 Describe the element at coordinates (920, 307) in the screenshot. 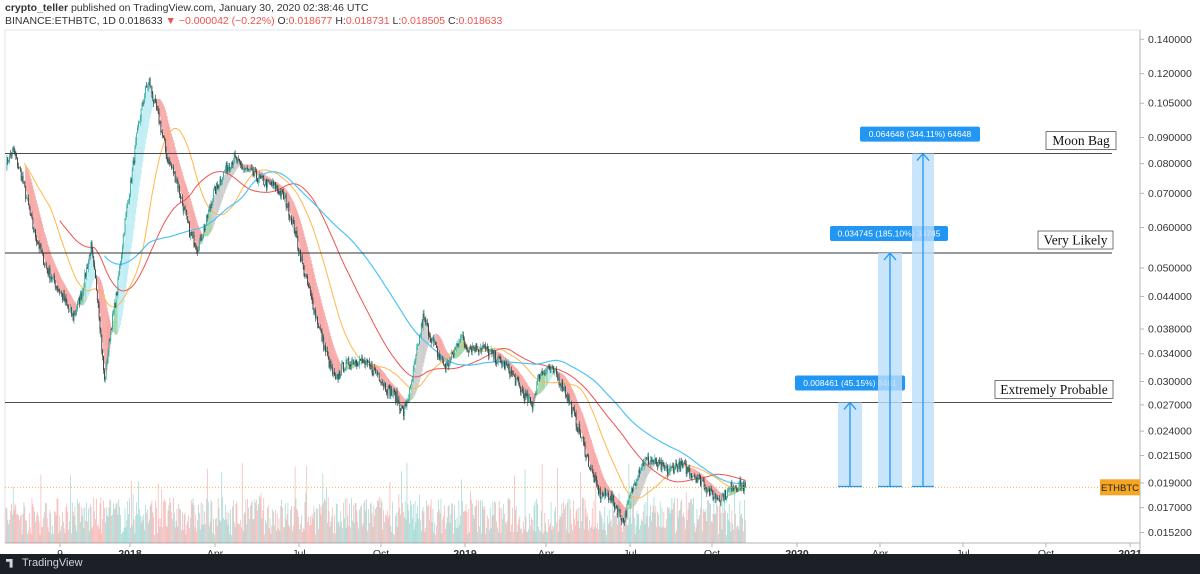

I see `measure-tool: 0.064648 (344.11%) 64648` at that location.